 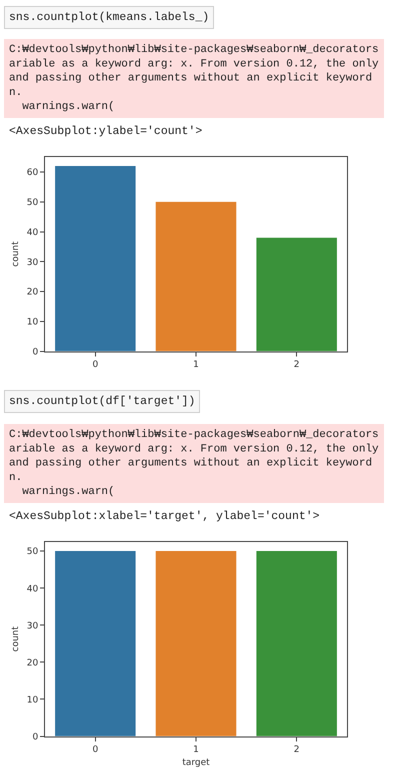 I want to click on text: <AxesSubplot:xlabel='target', ylabel='count'>, so click(x=164, y=516).